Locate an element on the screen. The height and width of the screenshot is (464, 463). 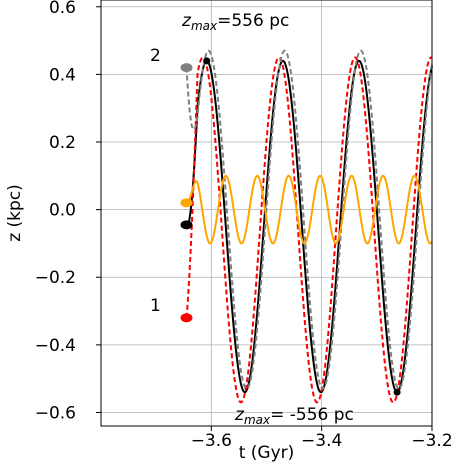
x-tick-label: −3.2 is located at coordinates (431, 441).